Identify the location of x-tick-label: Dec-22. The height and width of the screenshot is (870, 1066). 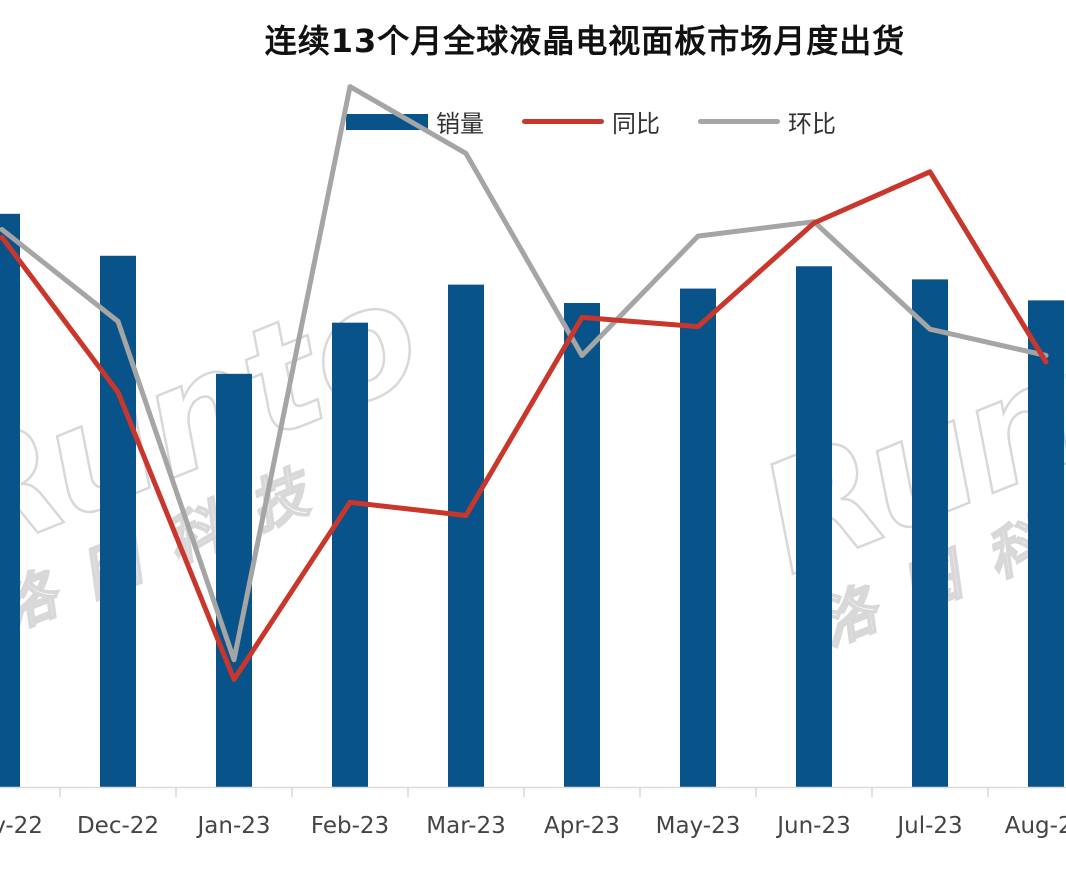
(118, 826).